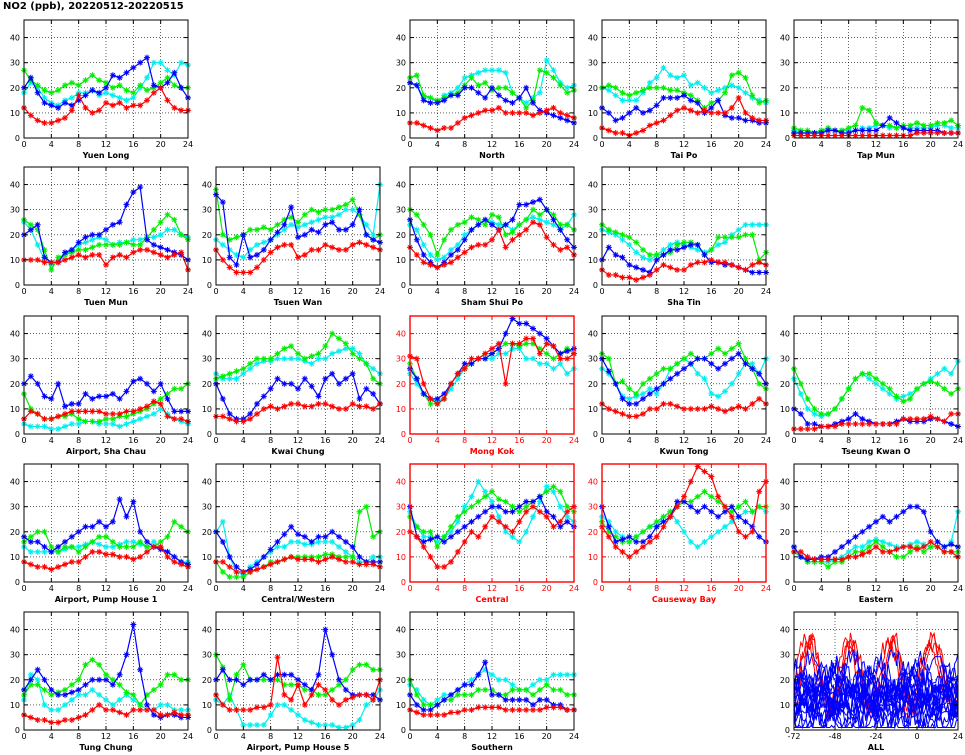 This screenshot has width=965, height=755. Describe the element at coordinates (876, 686) in the screenshot. I see `station-curve` at that location.